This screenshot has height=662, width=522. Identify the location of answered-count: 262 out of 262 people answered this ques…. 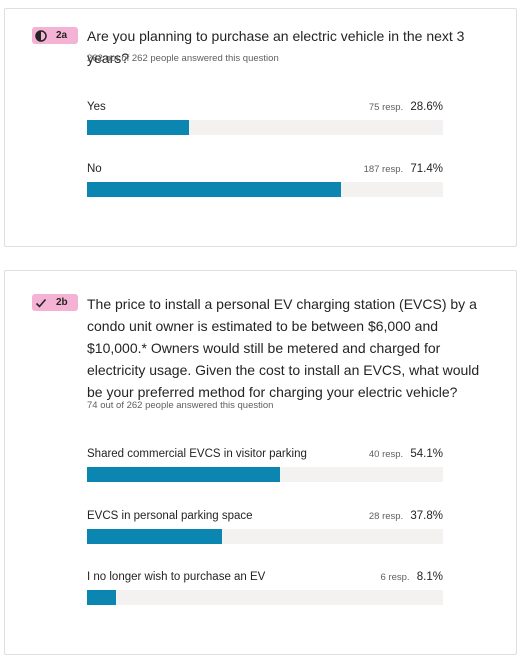
(183, 58).